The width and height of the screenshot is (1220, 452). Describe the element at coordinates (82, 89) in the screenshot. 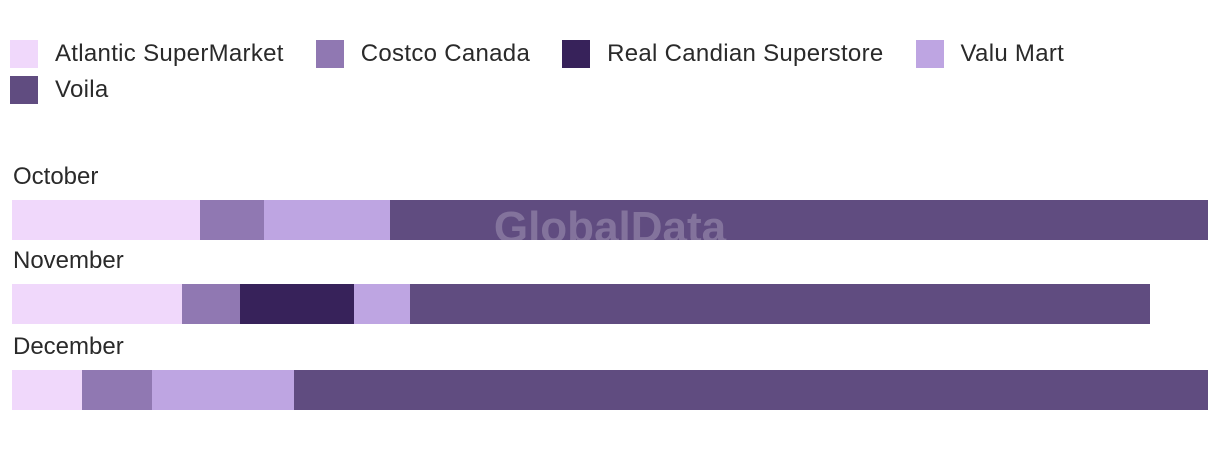

I see `legend-label: Voila` at that location.